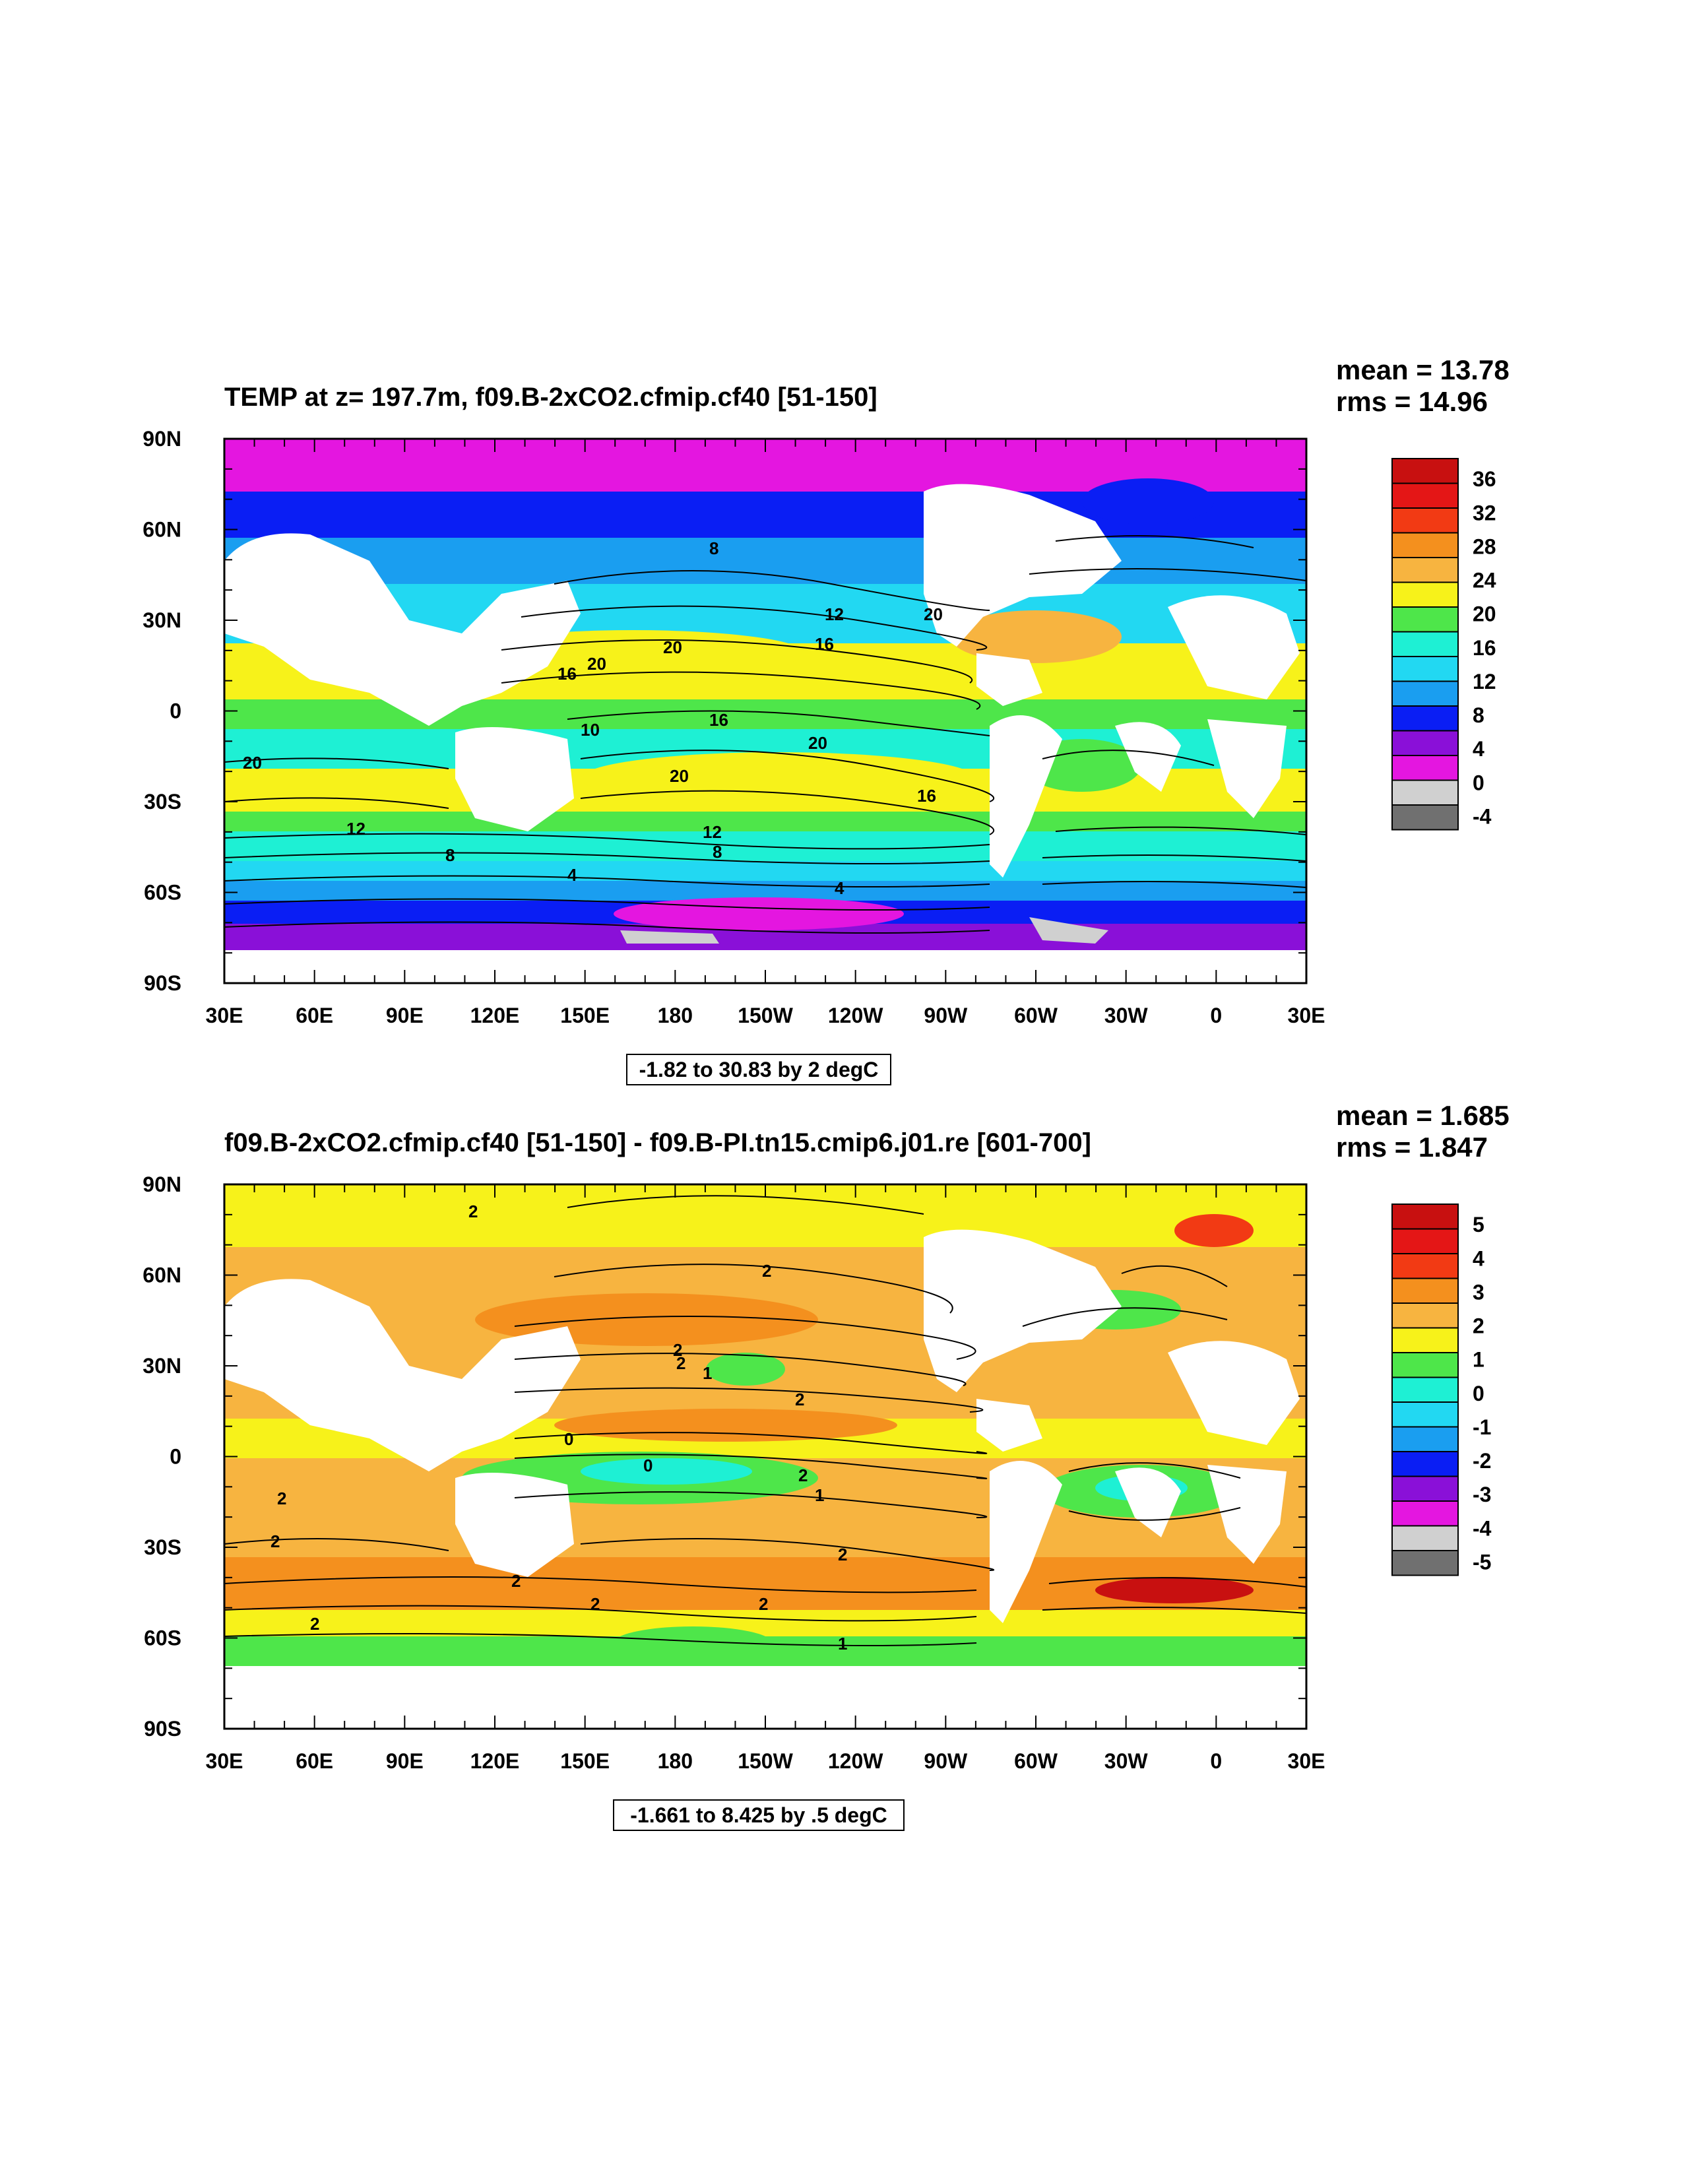  What do you see at coordinates (162, 1184) in the screenshot?
I see `lat-tick-label: 90N` at bounding box center [162, 1184].